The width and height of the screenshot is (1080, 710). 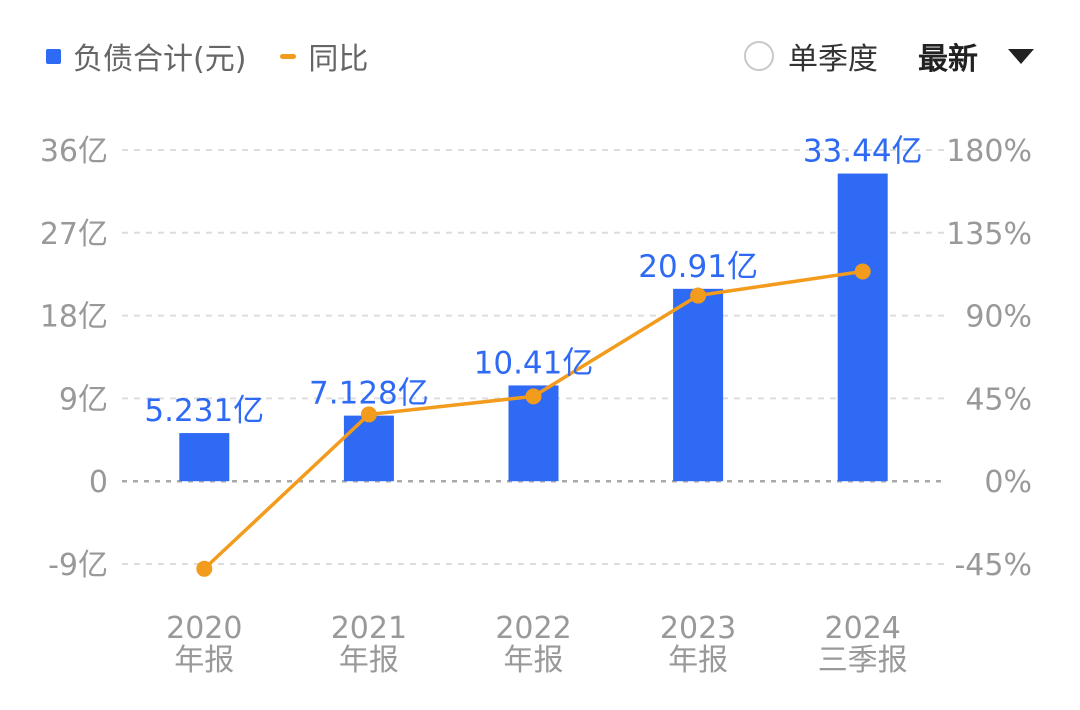 I want to click on radio-circle-icon, so click(x=759, y=56).